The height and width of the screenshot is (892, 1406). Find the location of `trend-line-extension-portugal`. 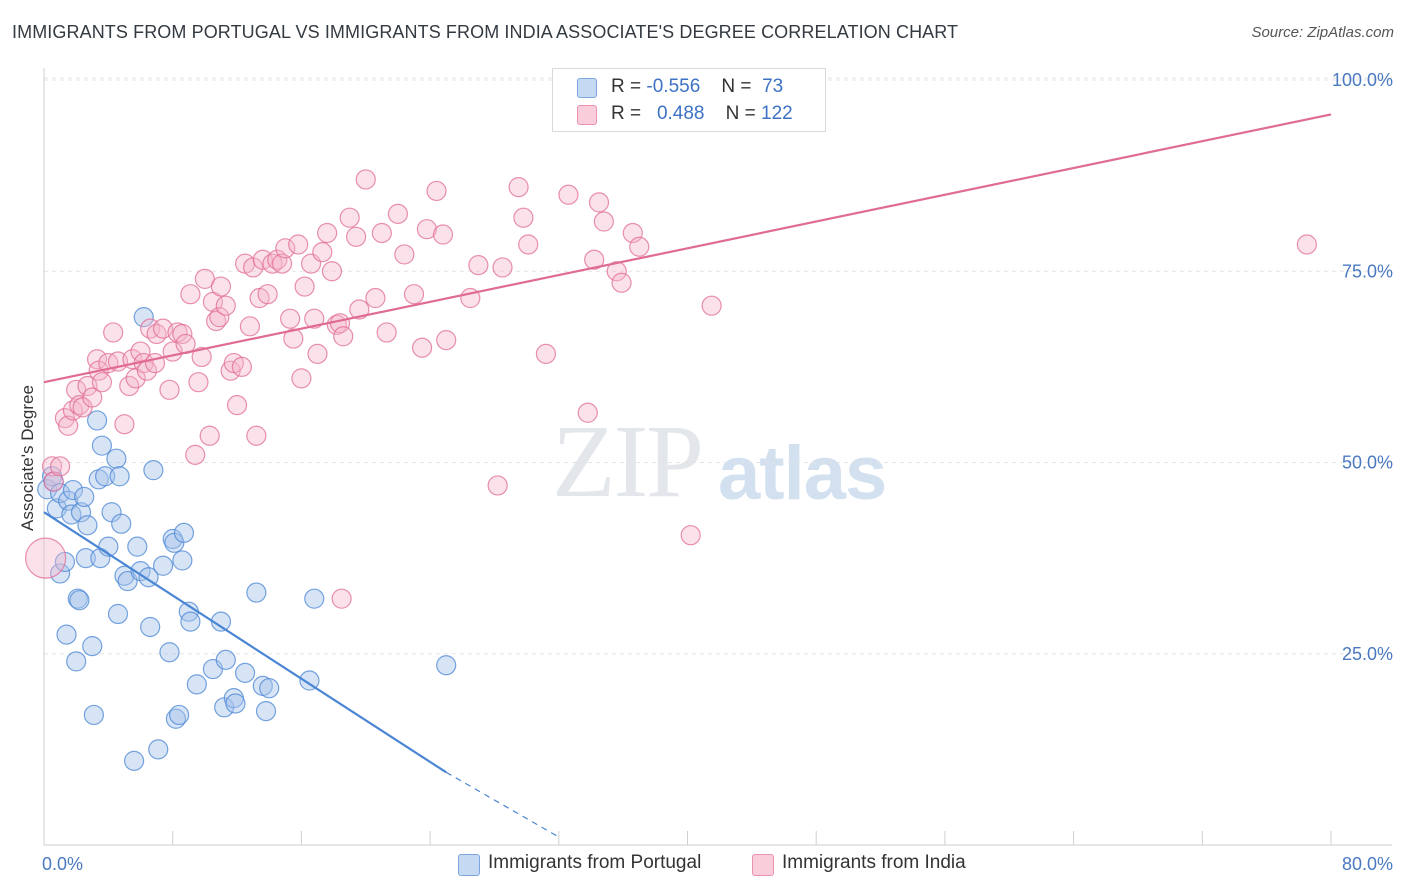

trend-line-extension-portugal is located at coordinates (502, 804).